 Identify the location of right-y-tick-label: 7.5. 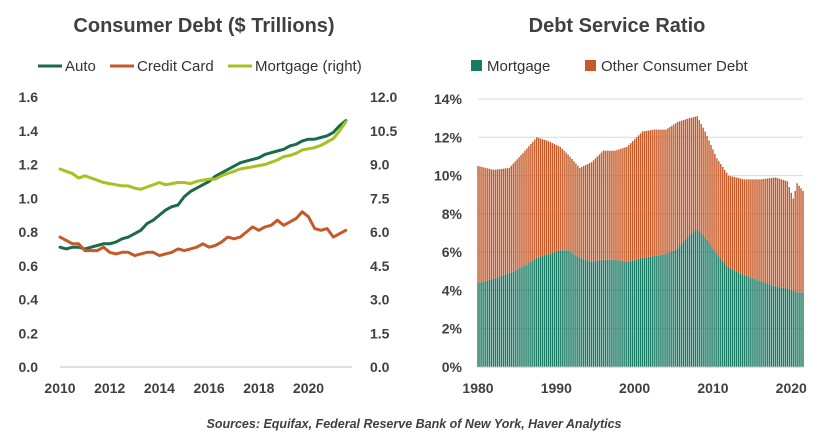
(380, 198).